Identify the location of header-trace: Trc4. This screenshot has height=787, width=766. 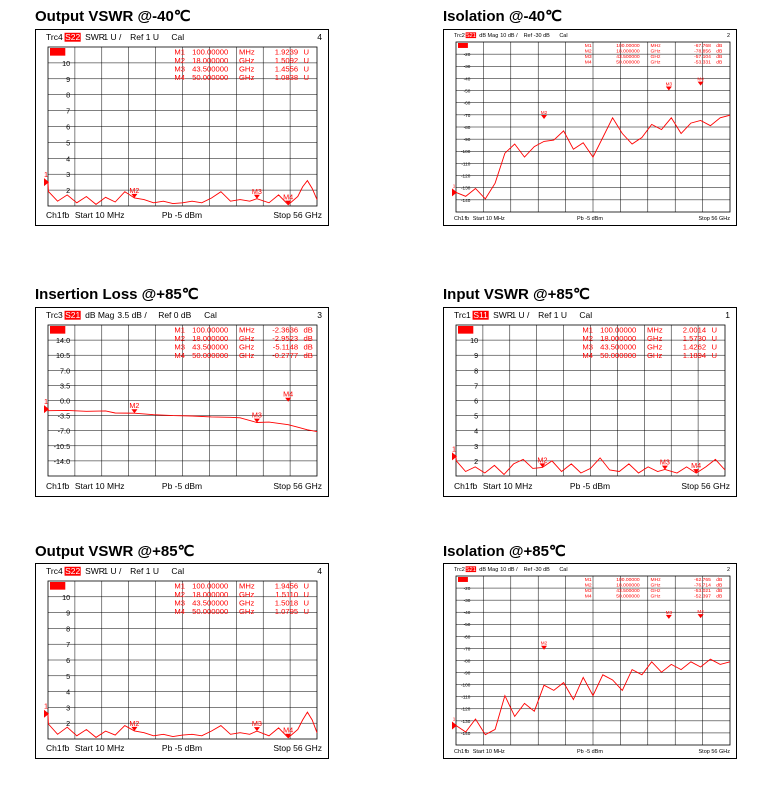
(54, 37).